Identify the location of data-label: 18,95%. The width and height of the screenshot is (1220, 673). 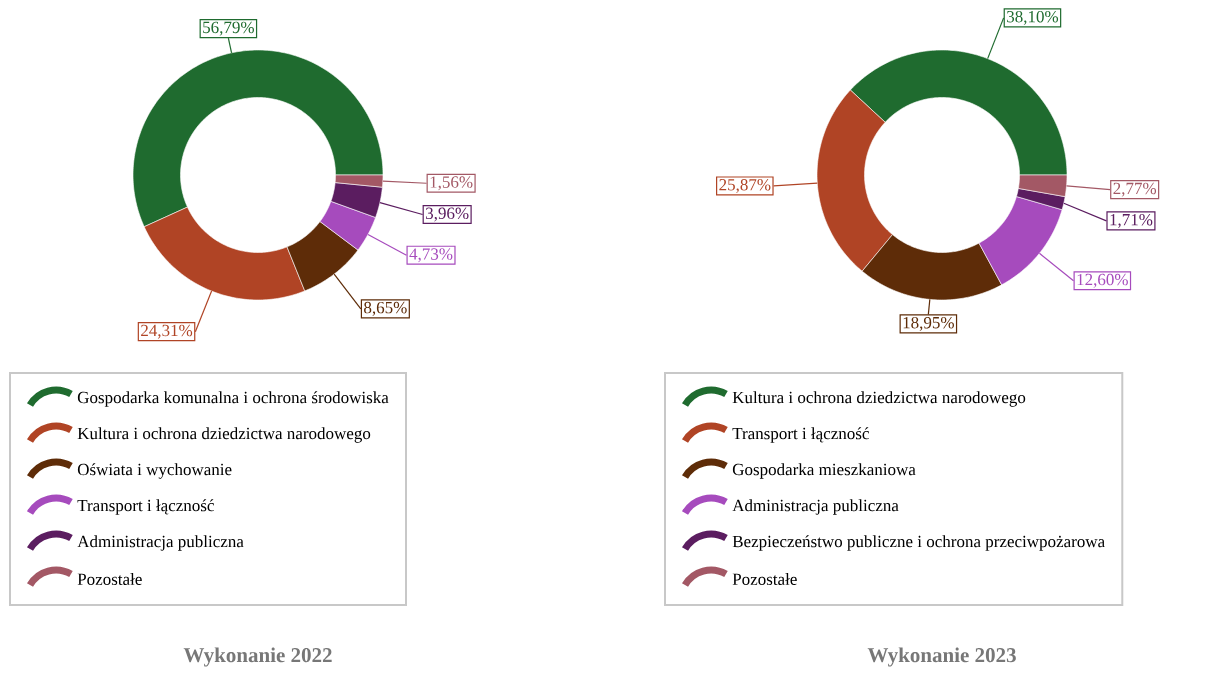
(928, 323).